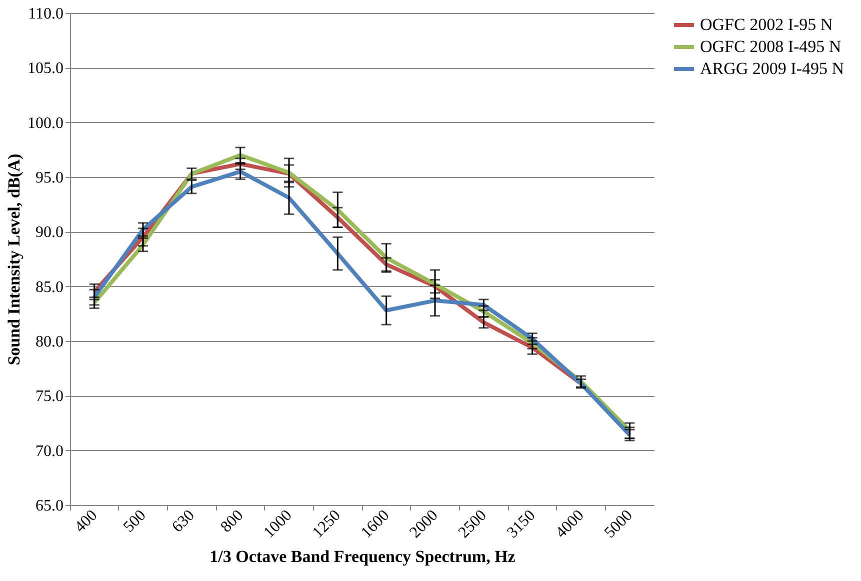 This screenshot has height=581, width=861. What do you see at coordinates (50, 287) in the screenshot?
I see `y-tick-label: 85.0` at bounding box center [50, 287].